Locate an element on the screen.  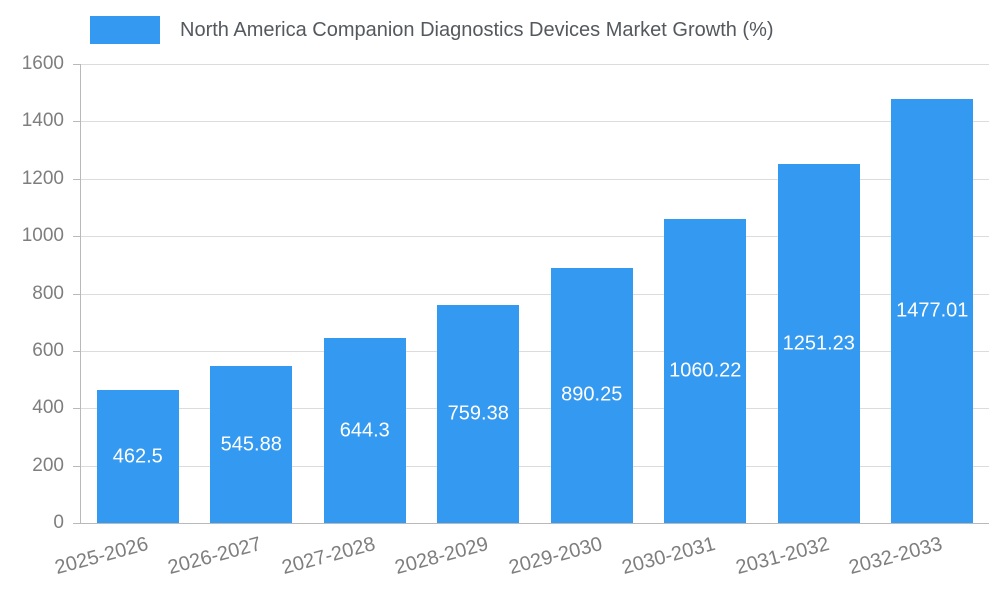
bar-value-label: 545.88 is located at coordinates (251, 444).